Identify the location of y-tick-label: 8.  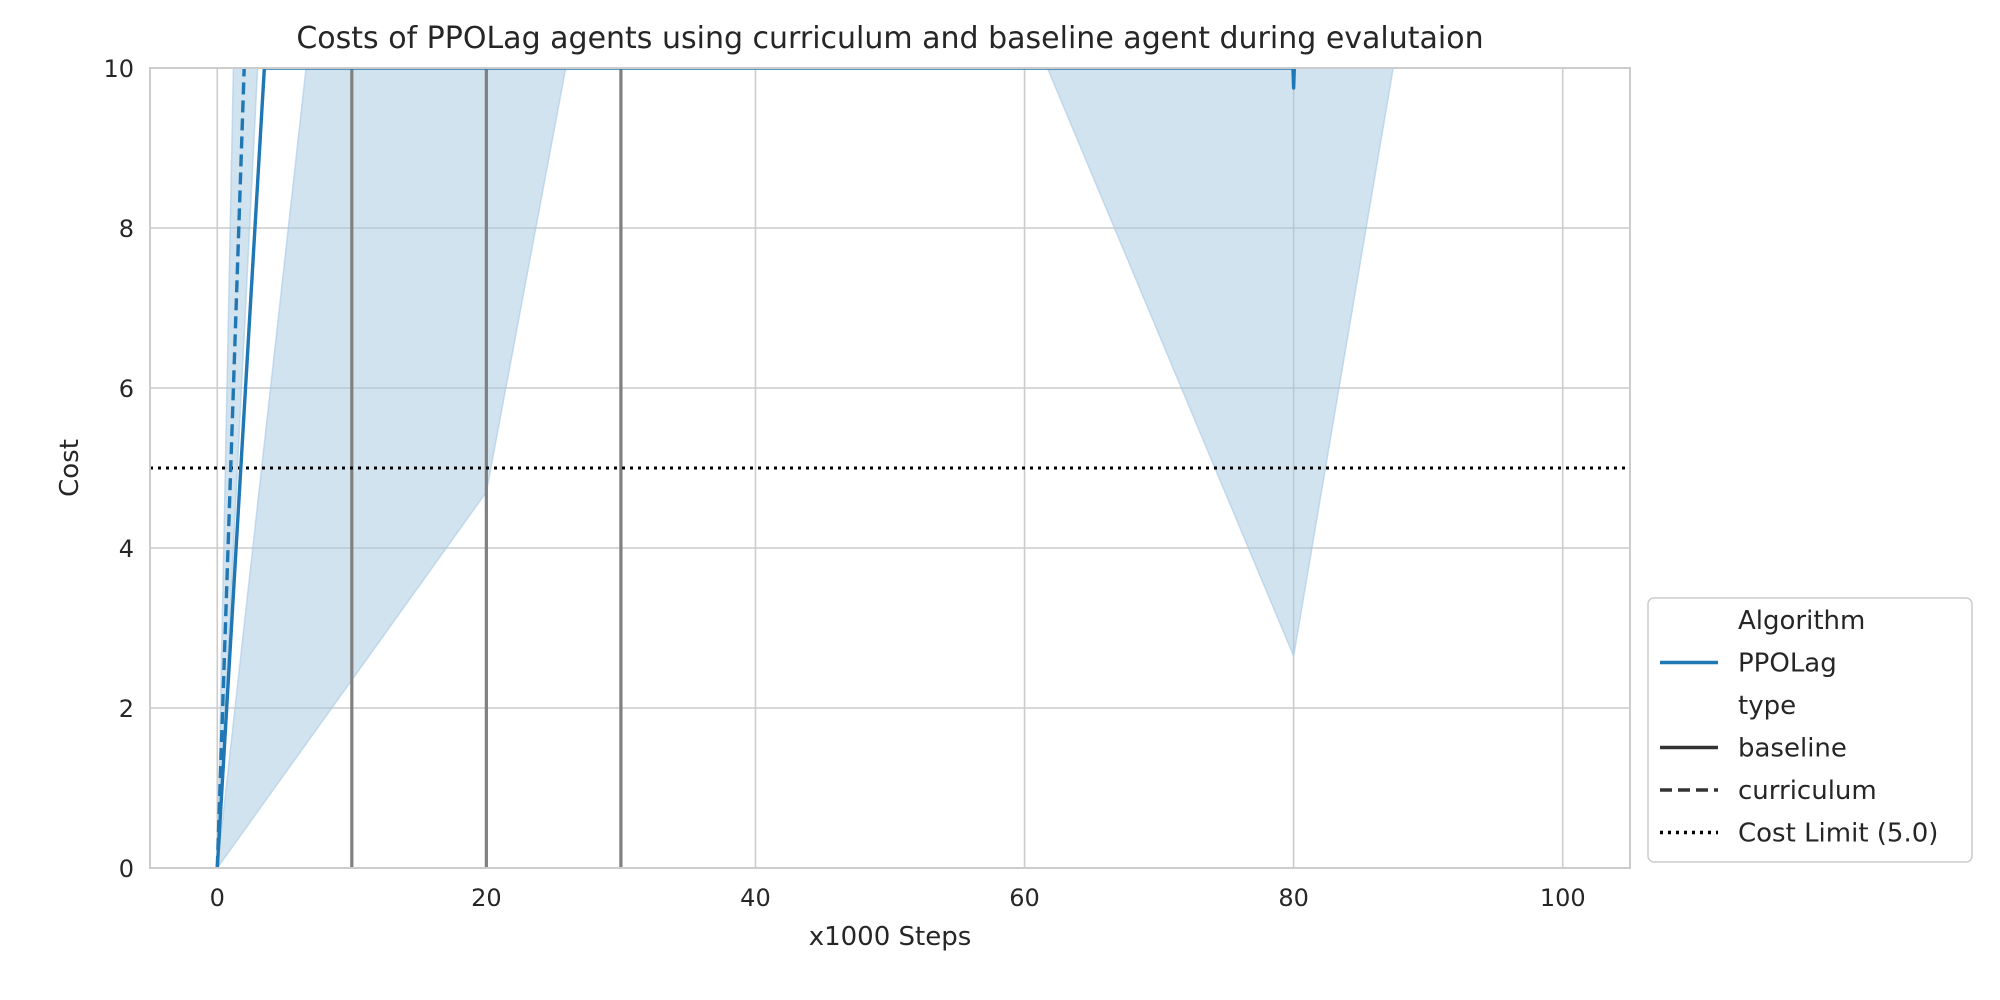
(126, 229).